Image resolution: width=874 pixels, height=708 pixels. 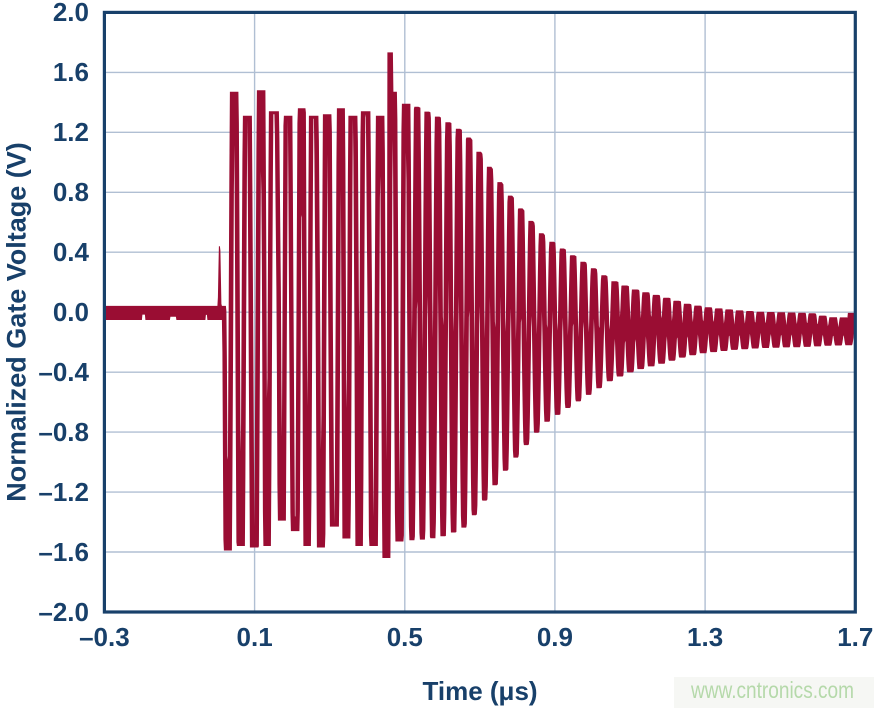 What do you see at coordinates (71, 13) in the screenshot?
I see `svg-text: 2.0` at bounding box center [71, 13].